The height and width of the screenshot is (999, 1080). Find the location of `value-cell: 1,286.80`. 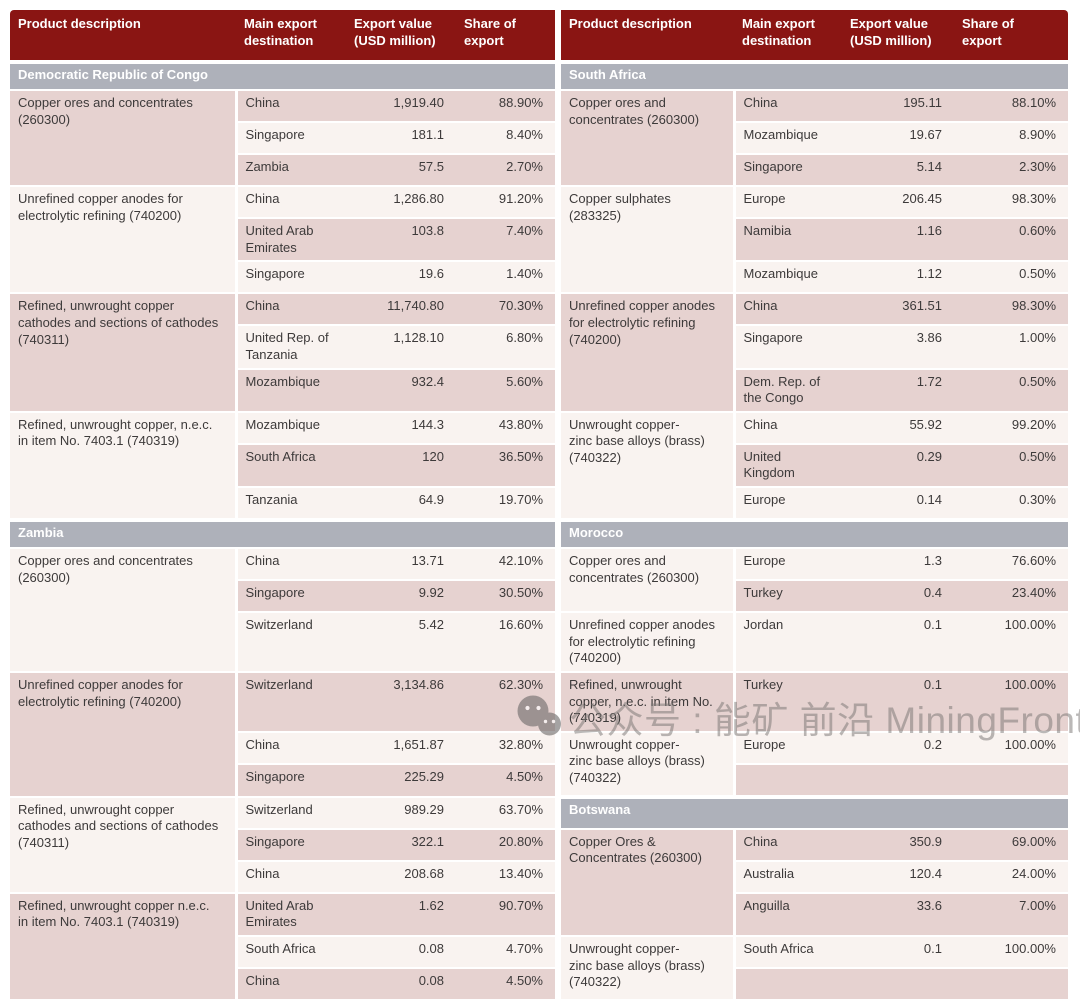

value-cell: 1,286.80 is located at coordinates (401, 201).